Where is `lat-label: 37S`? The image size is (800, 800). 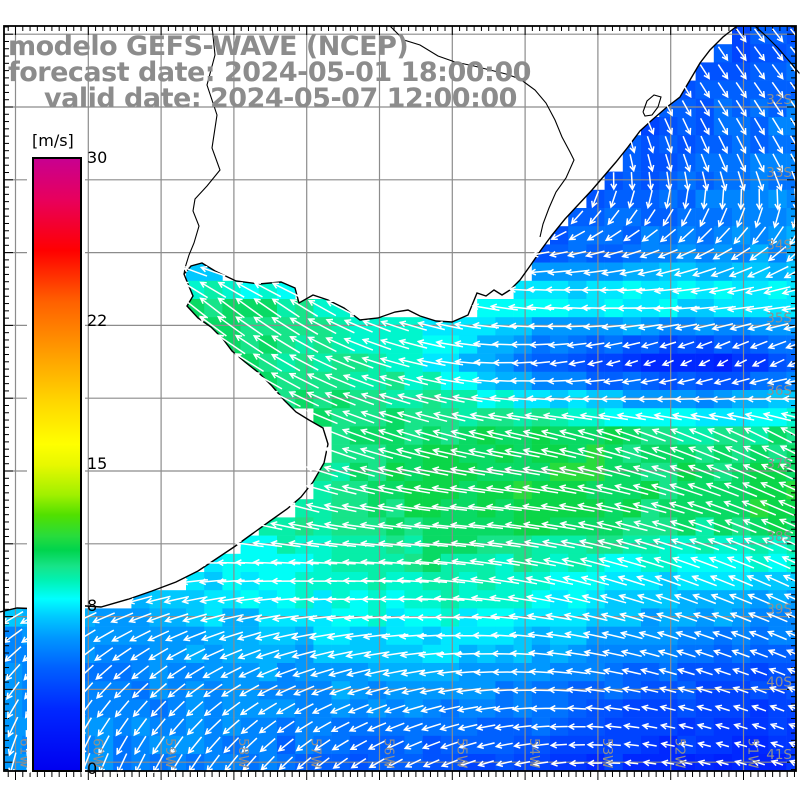
lat-label: 37S is located at coordinates (779, 464).